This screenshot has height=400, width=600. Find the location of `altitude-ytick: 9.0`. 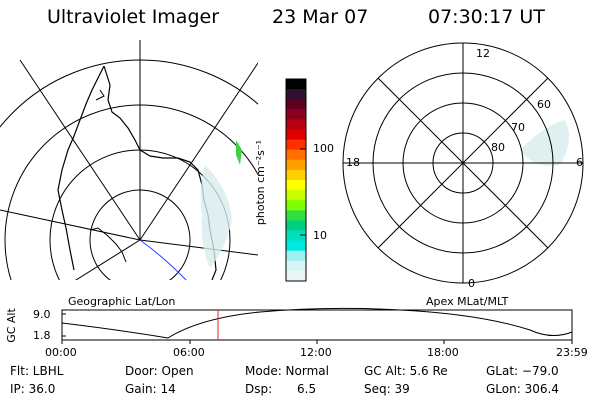

altitude-ytick: 9.0 is located at coordinates (42, 314).